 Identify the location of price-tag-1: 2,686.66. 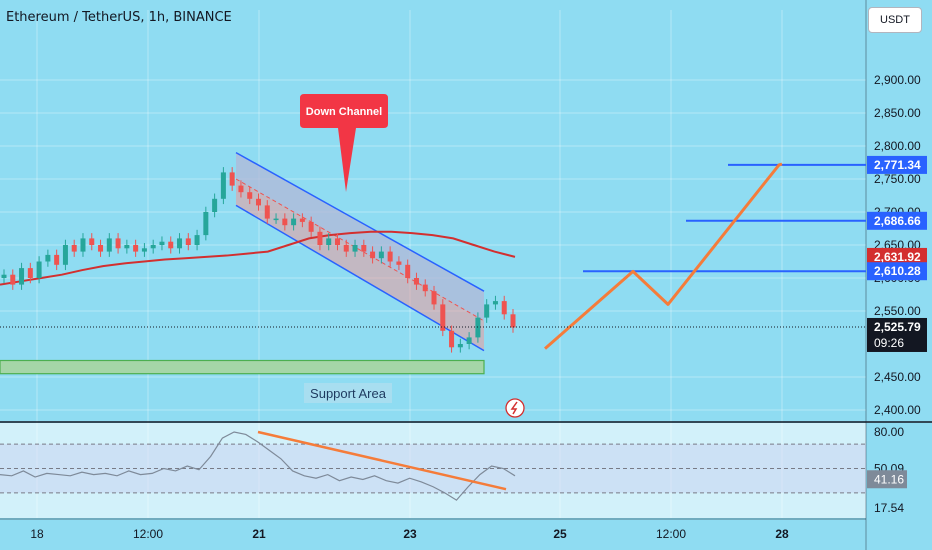
(897, 221).